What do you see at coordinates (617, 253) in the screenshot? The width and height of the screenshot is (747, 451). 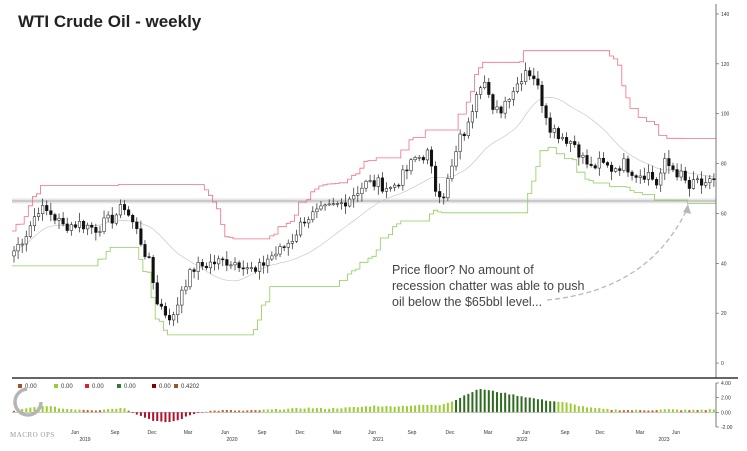 I see `annotation-arrow-line` at bounding box center [617, 253].